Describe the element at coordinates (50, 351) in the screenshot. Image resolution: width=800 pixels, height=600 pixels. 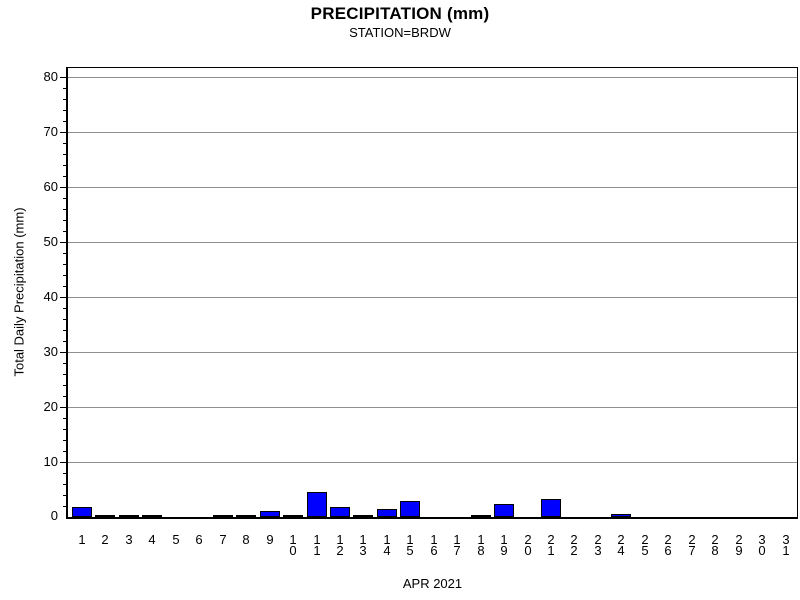
I see `y-tick-label-30: 30` at that location.